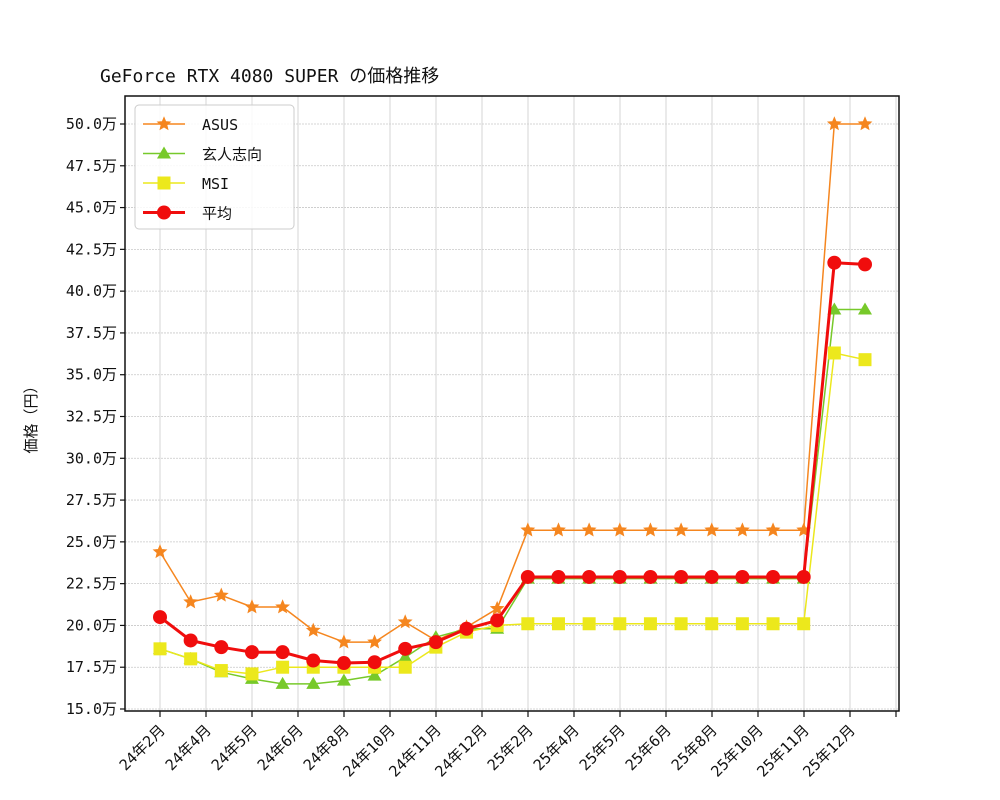  I want to click on x-tick-label: 25年4月, so click(556, 747).